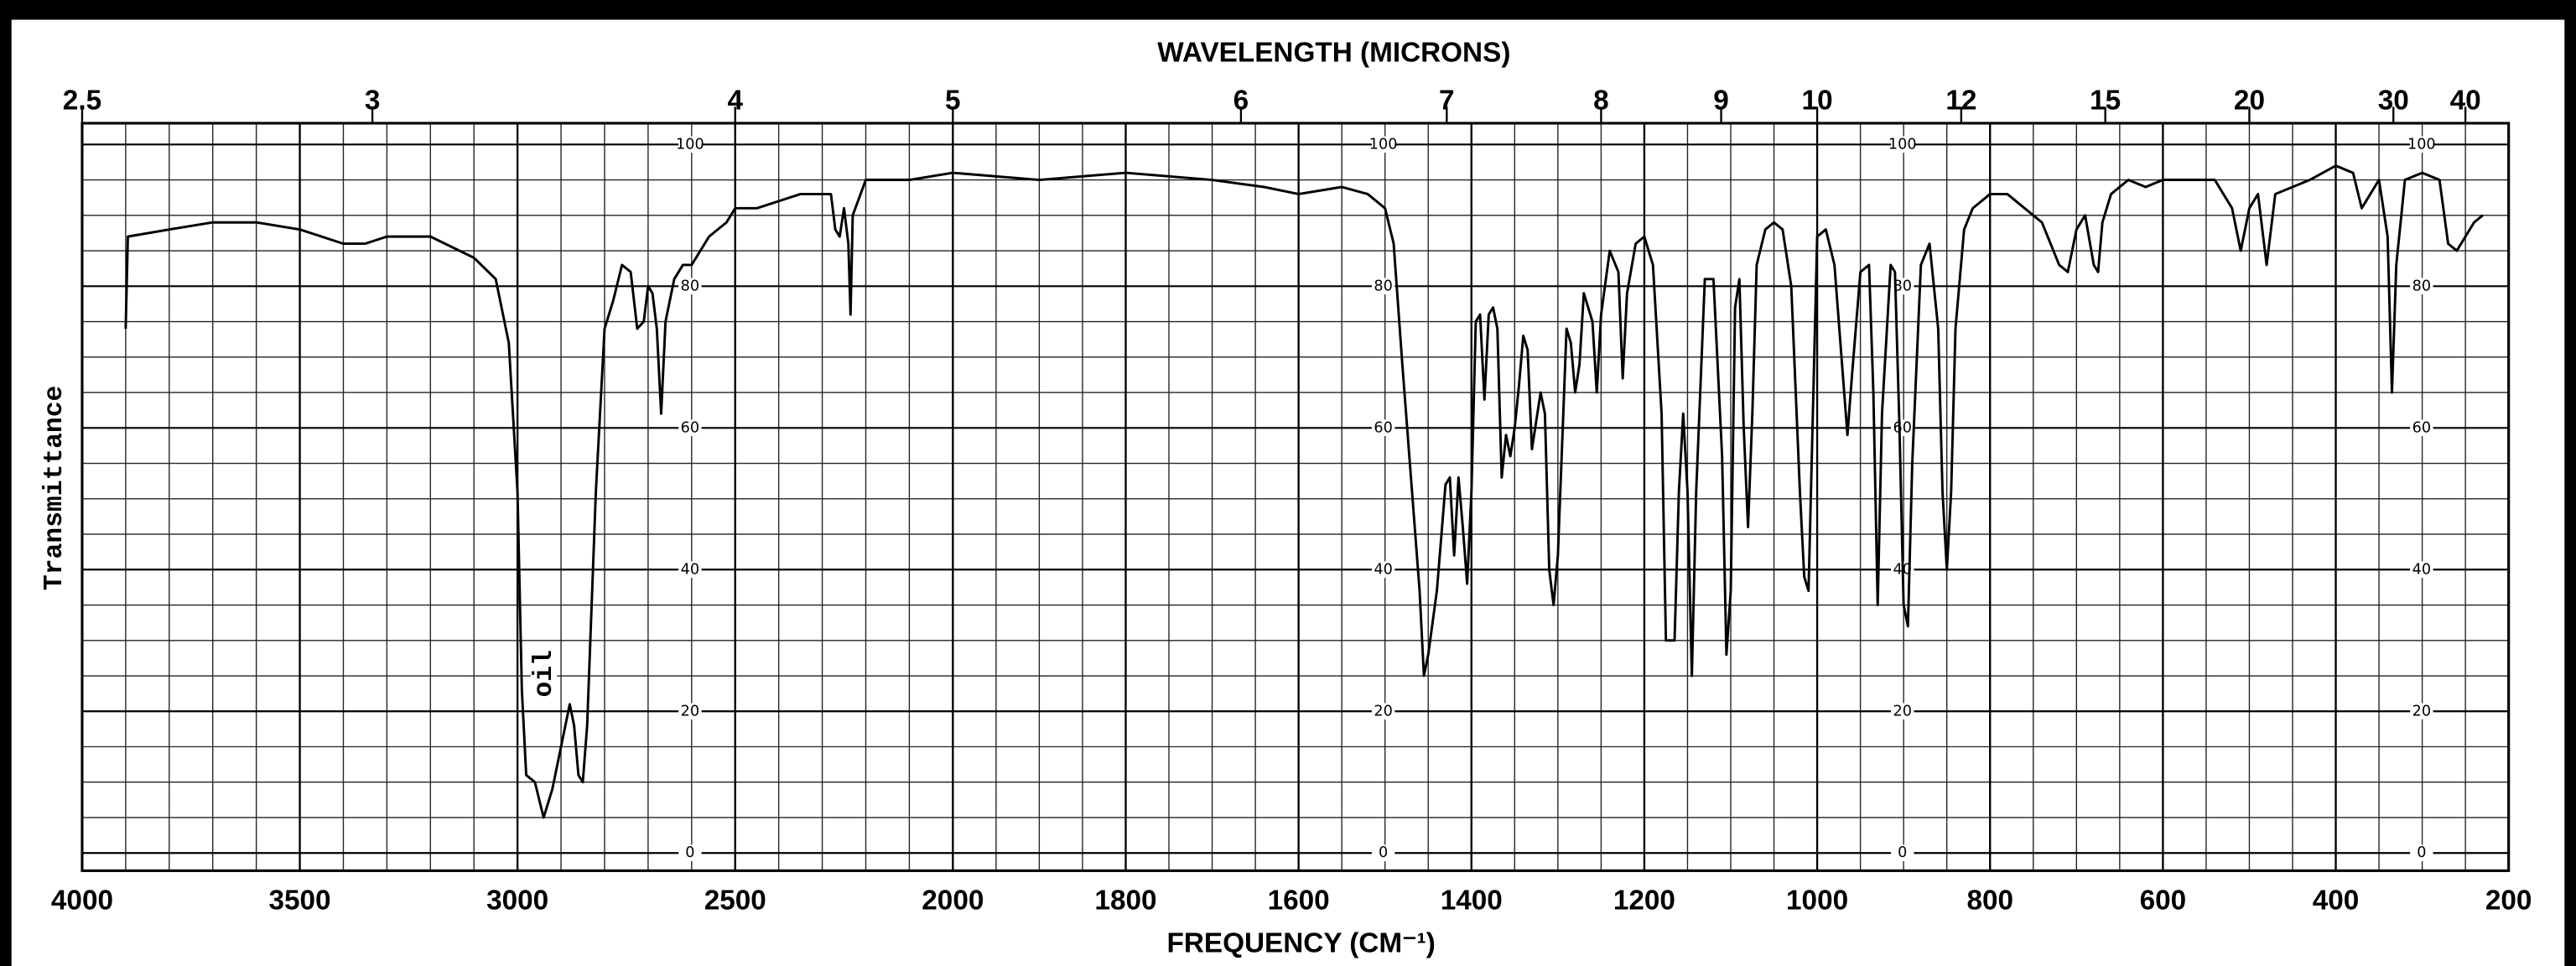 This screenshot has height=966, width=2576. Describe the element at coordinates (1125, 900) in the screenshot. I see `x-tick-label: 1800` at that location.